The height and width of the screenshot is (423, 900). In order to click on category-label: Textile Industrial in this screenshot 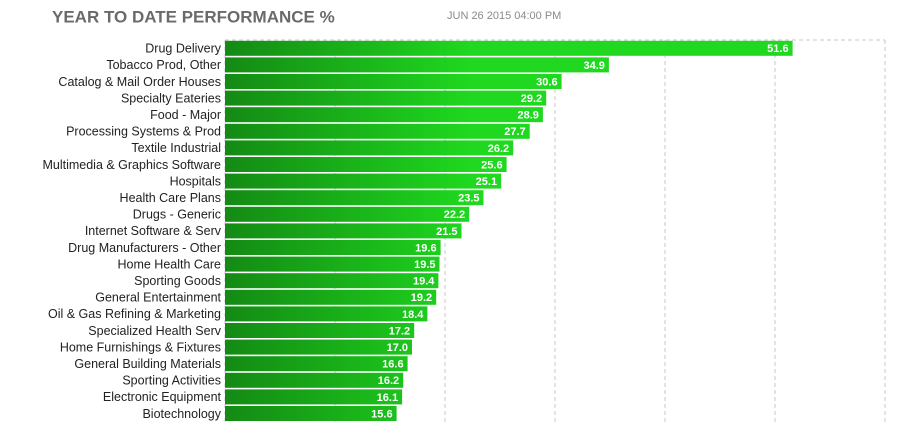, I will do `click(176, 148)`.